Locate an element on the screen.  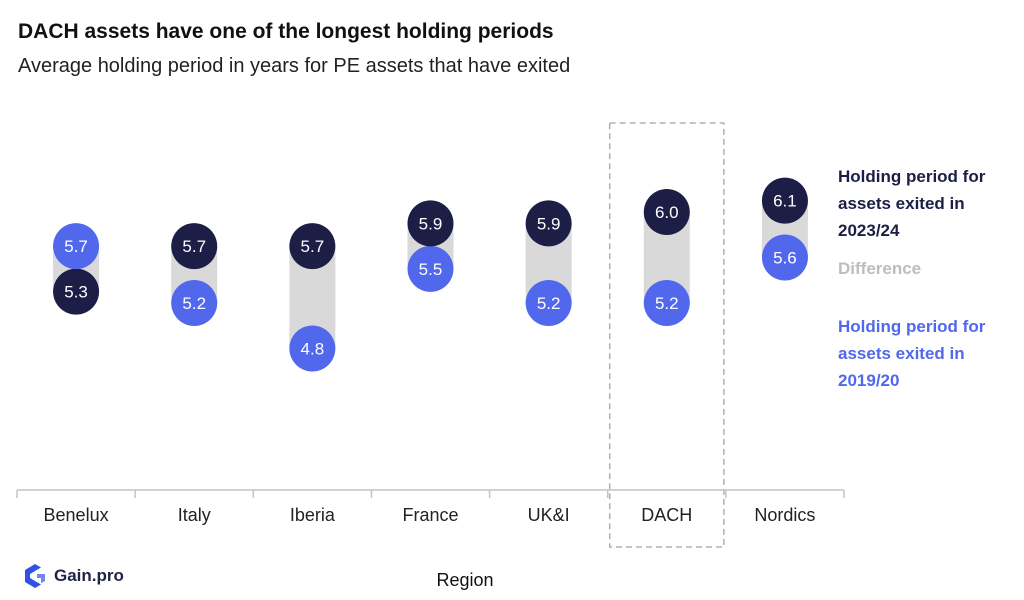
data-label: 5.6 is located at coordinates (785, 258).